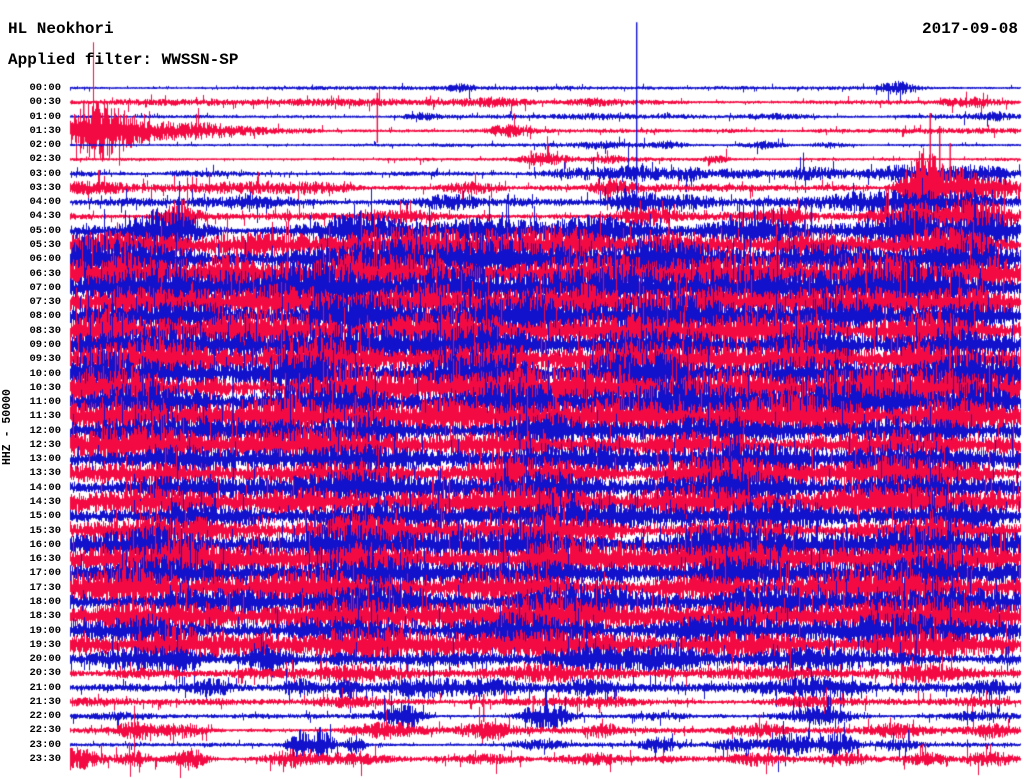 Image resolution: width=1024 pixels, height=780 pixels. What do you see at coordinates (45, 630) in the screenshot?
I see `time-label: 19:00` at bounding box center [45, 630].